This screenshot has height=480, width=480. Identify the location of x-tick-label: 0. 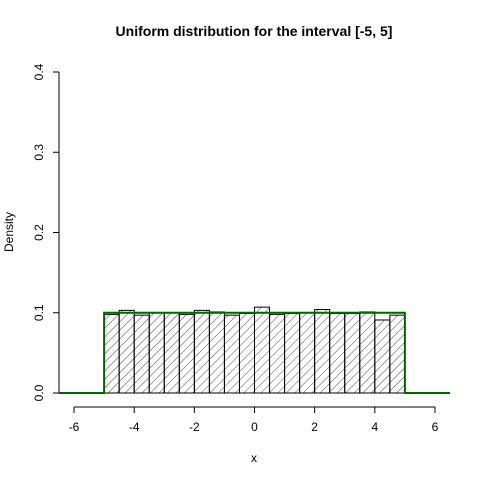
(254, 427).